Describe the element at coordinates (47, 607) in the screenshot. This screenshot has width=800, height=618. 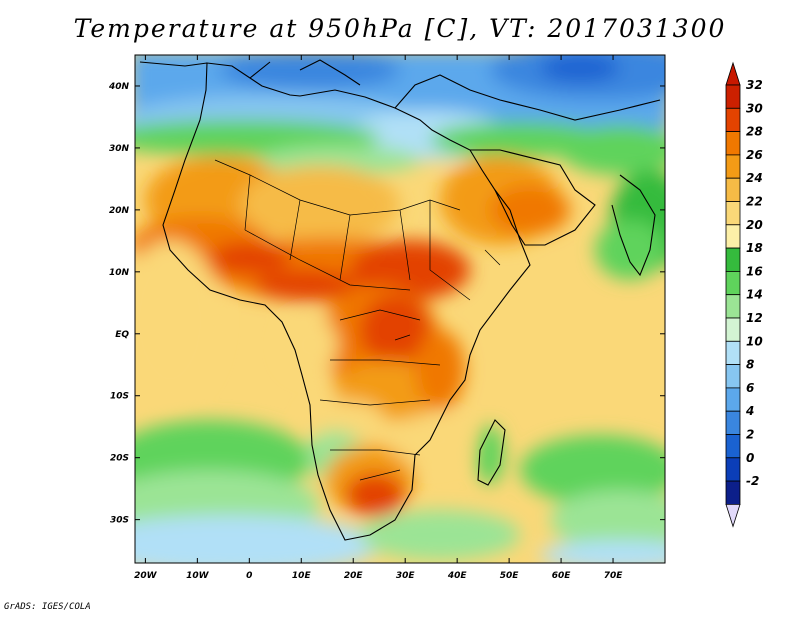
I see `footer-credit: GrADS: IGES/COLA` at that location.